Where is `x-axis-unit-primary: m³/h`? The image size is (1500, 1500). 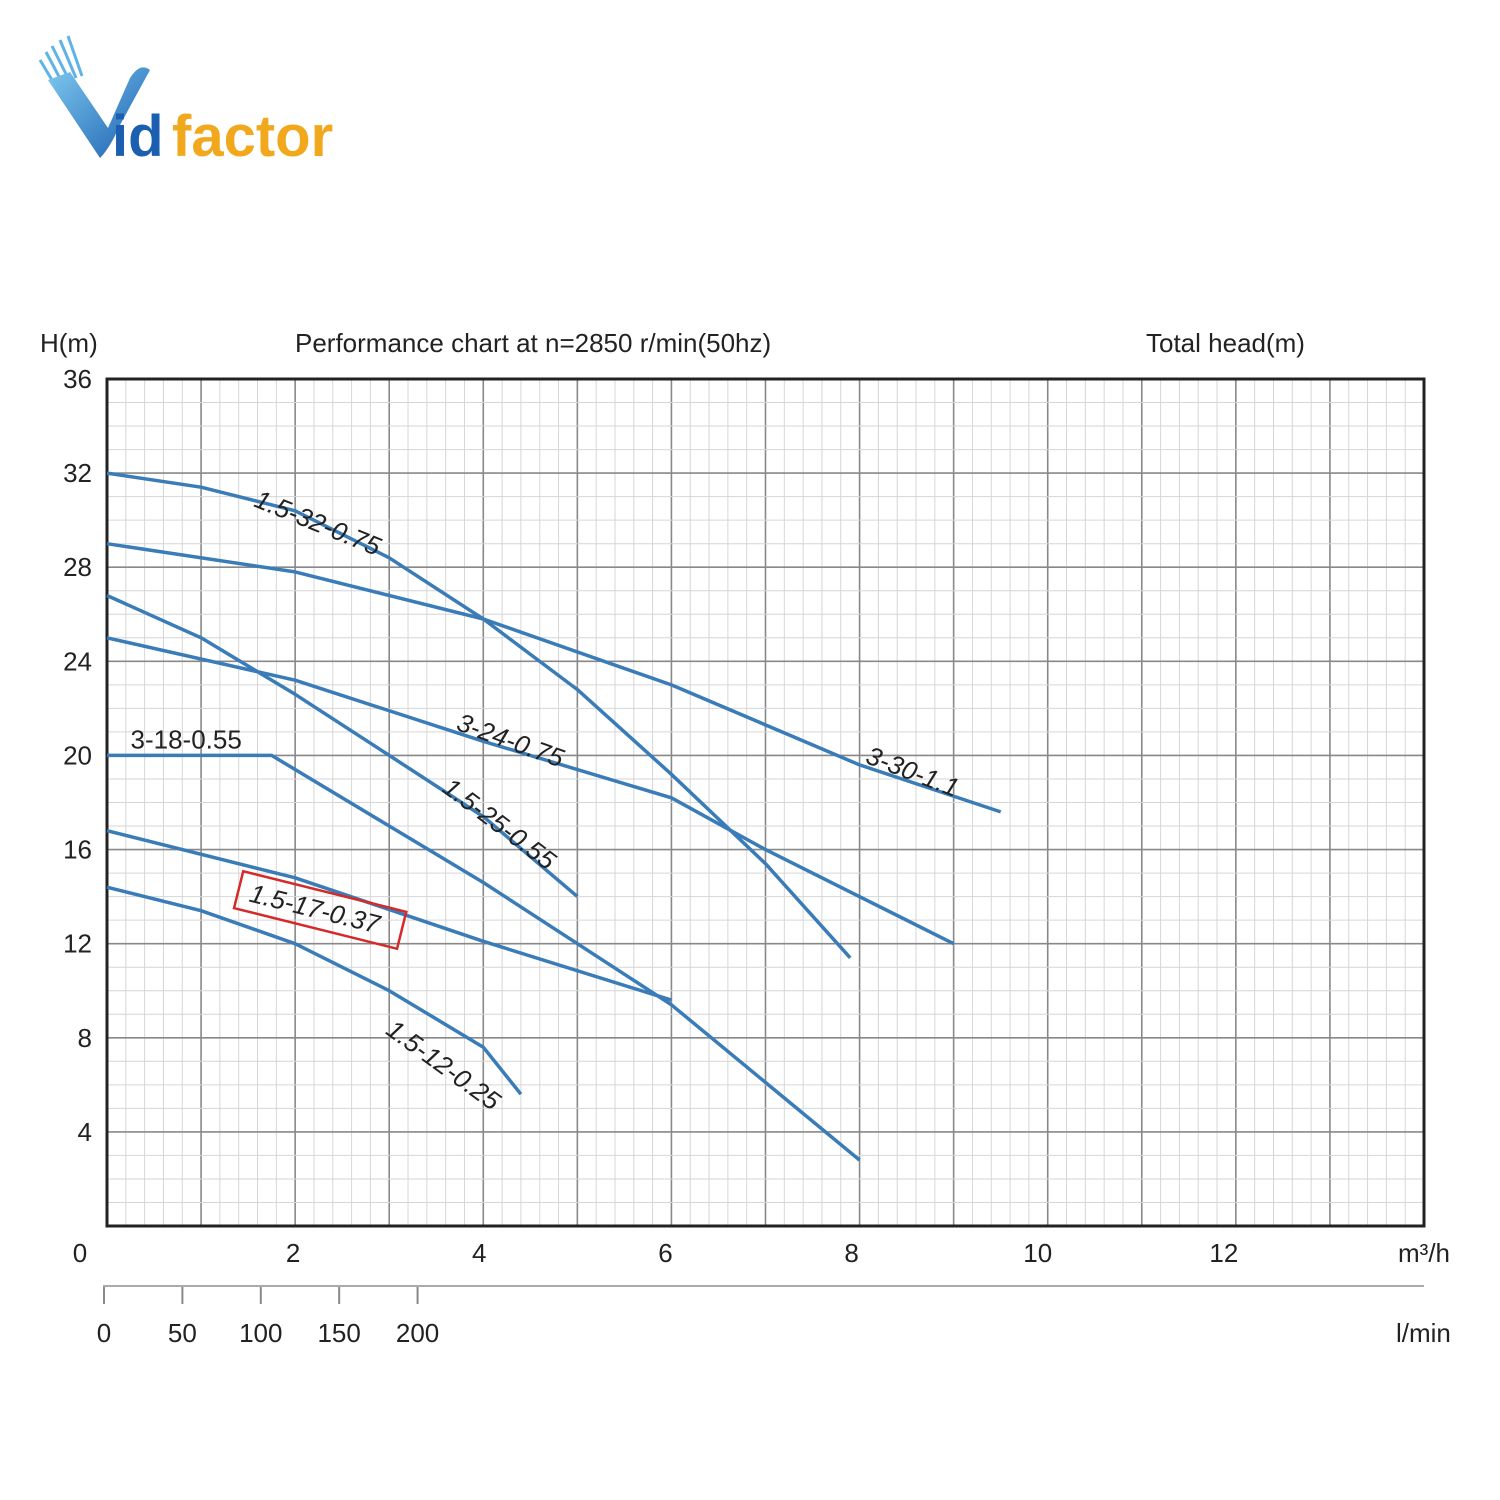 x-axis-unit-primary: m³/h is located at coordinates (1424, 1253).